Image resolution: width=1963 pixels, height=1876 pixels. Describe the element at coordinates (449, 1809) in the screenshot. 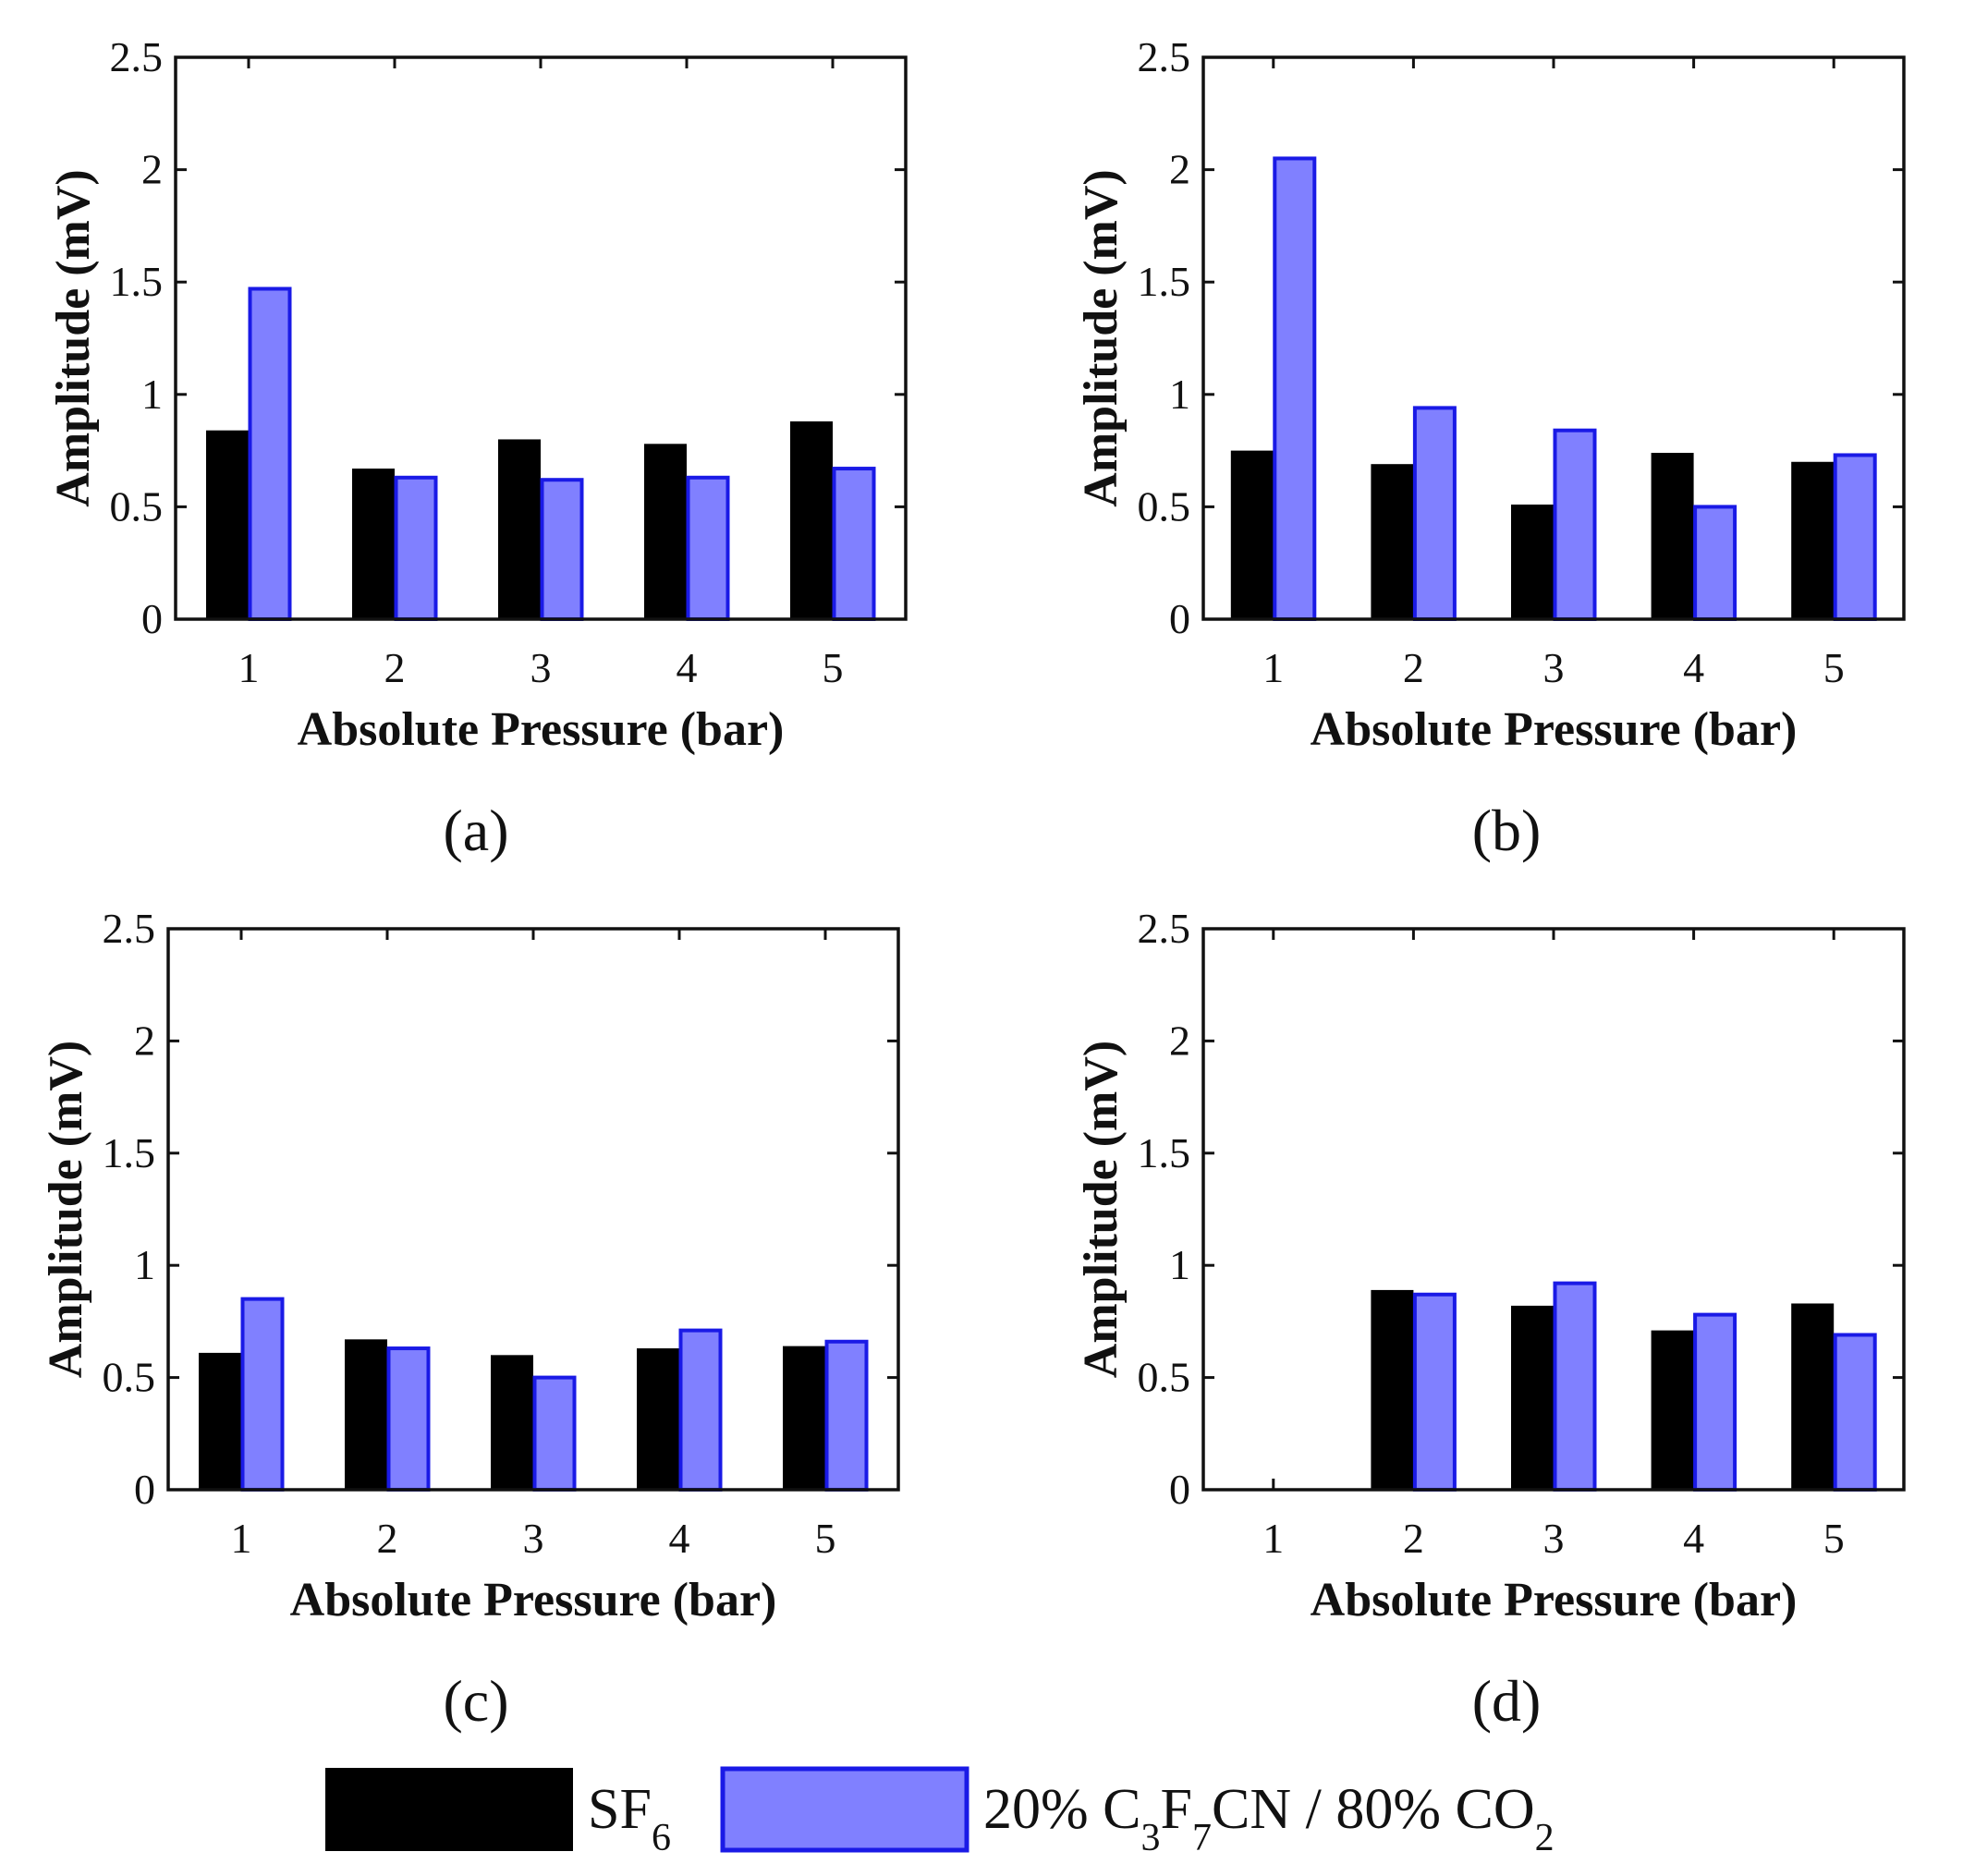

I see `legend-swatch-sf6` at that location.